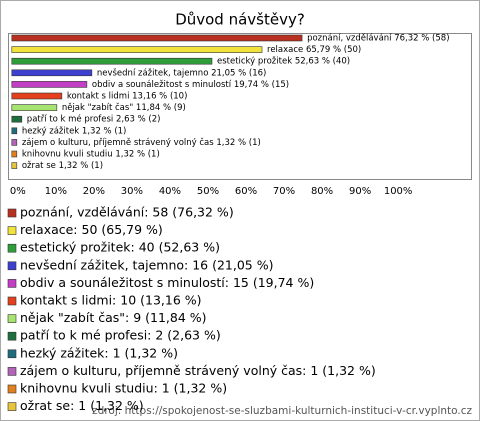 The image size is (480, 421). I want to click on legend-label: nevšední zážitek, tajemno: 16 (21,05 %), so click(146, 264).